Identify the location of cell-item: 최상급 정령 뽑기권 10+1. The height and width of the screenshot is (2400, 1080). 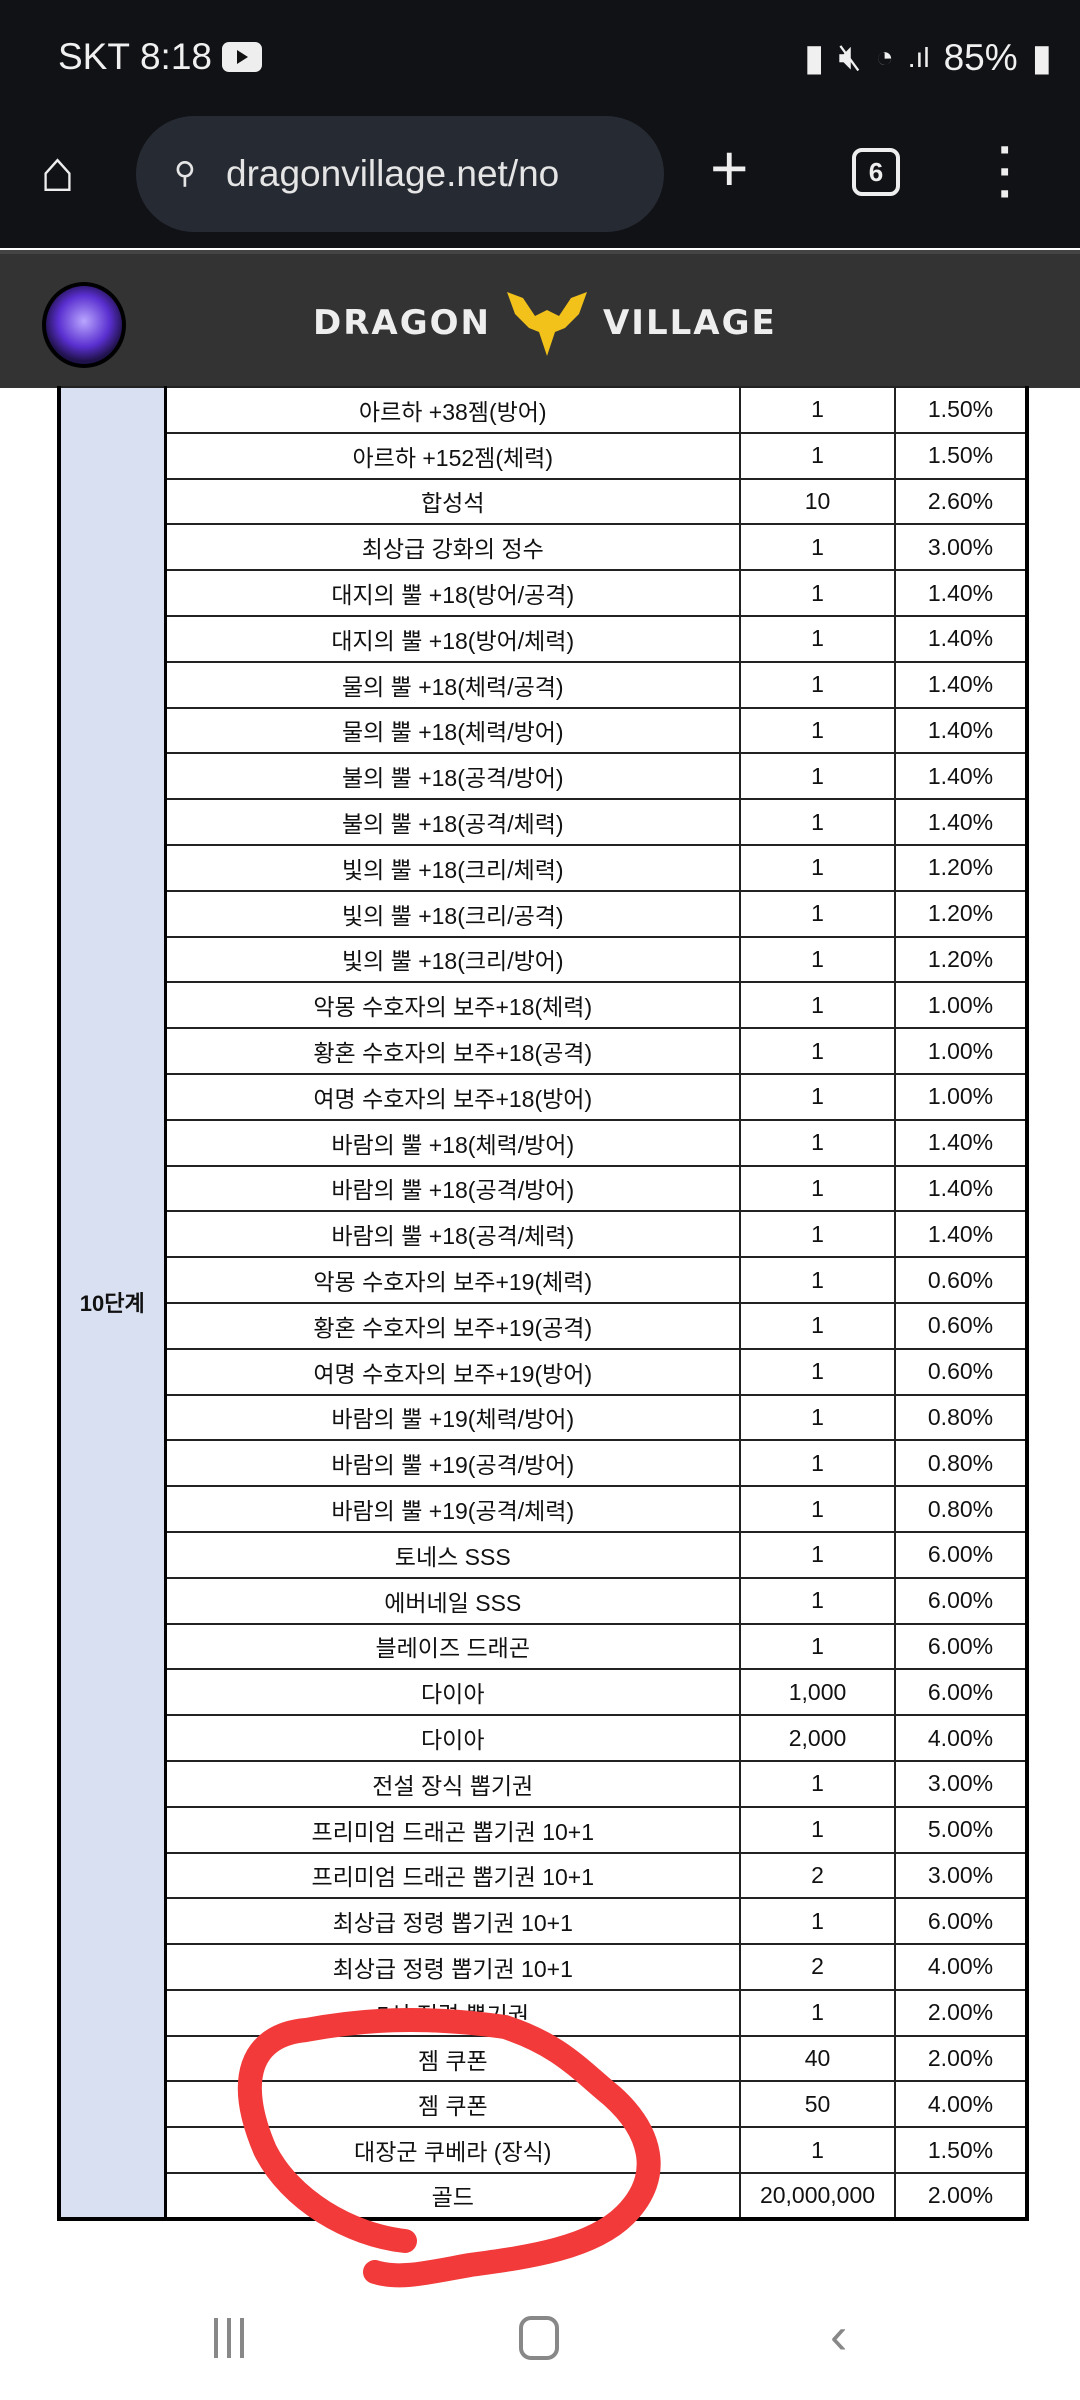
(452, 1967).